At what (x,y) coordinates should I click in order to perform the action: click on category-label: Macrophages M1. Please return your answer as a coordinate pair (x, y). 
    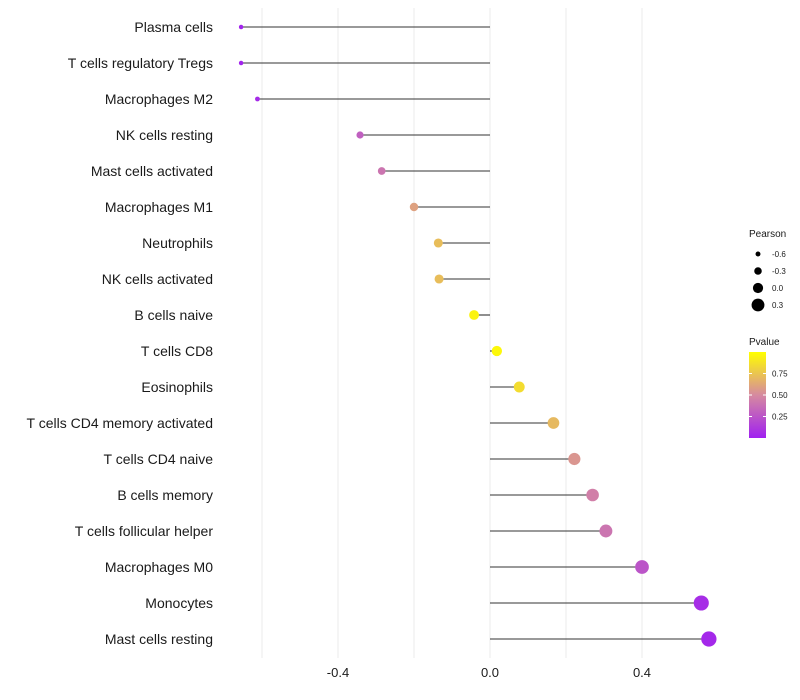
    Looking at the image, I should click on (159, 207).